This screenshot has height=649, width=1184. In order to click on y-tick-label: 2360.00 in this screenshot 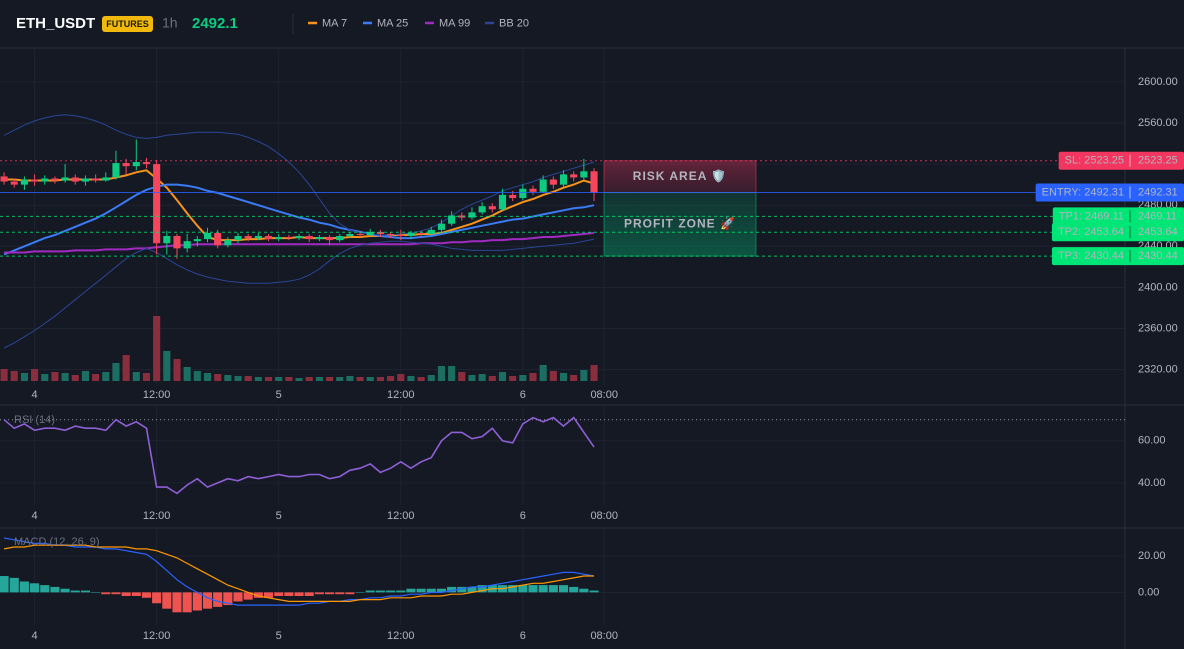, I will do `click(1158, 328)`.